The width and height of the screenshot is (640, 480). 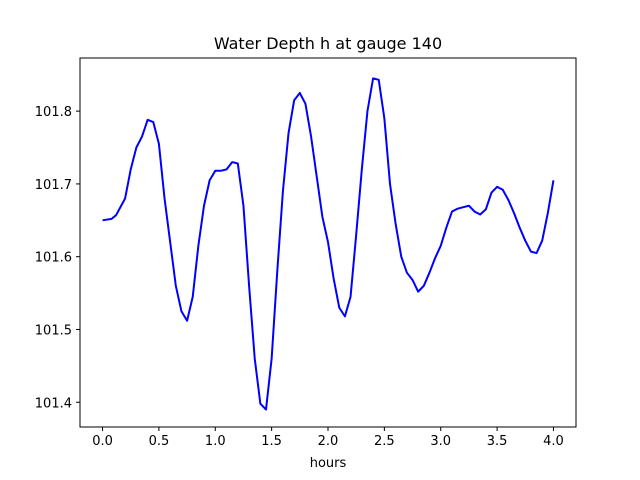 I want to click on chart-title: Water Depth h at gauge 140, so click(x=328, y=43).